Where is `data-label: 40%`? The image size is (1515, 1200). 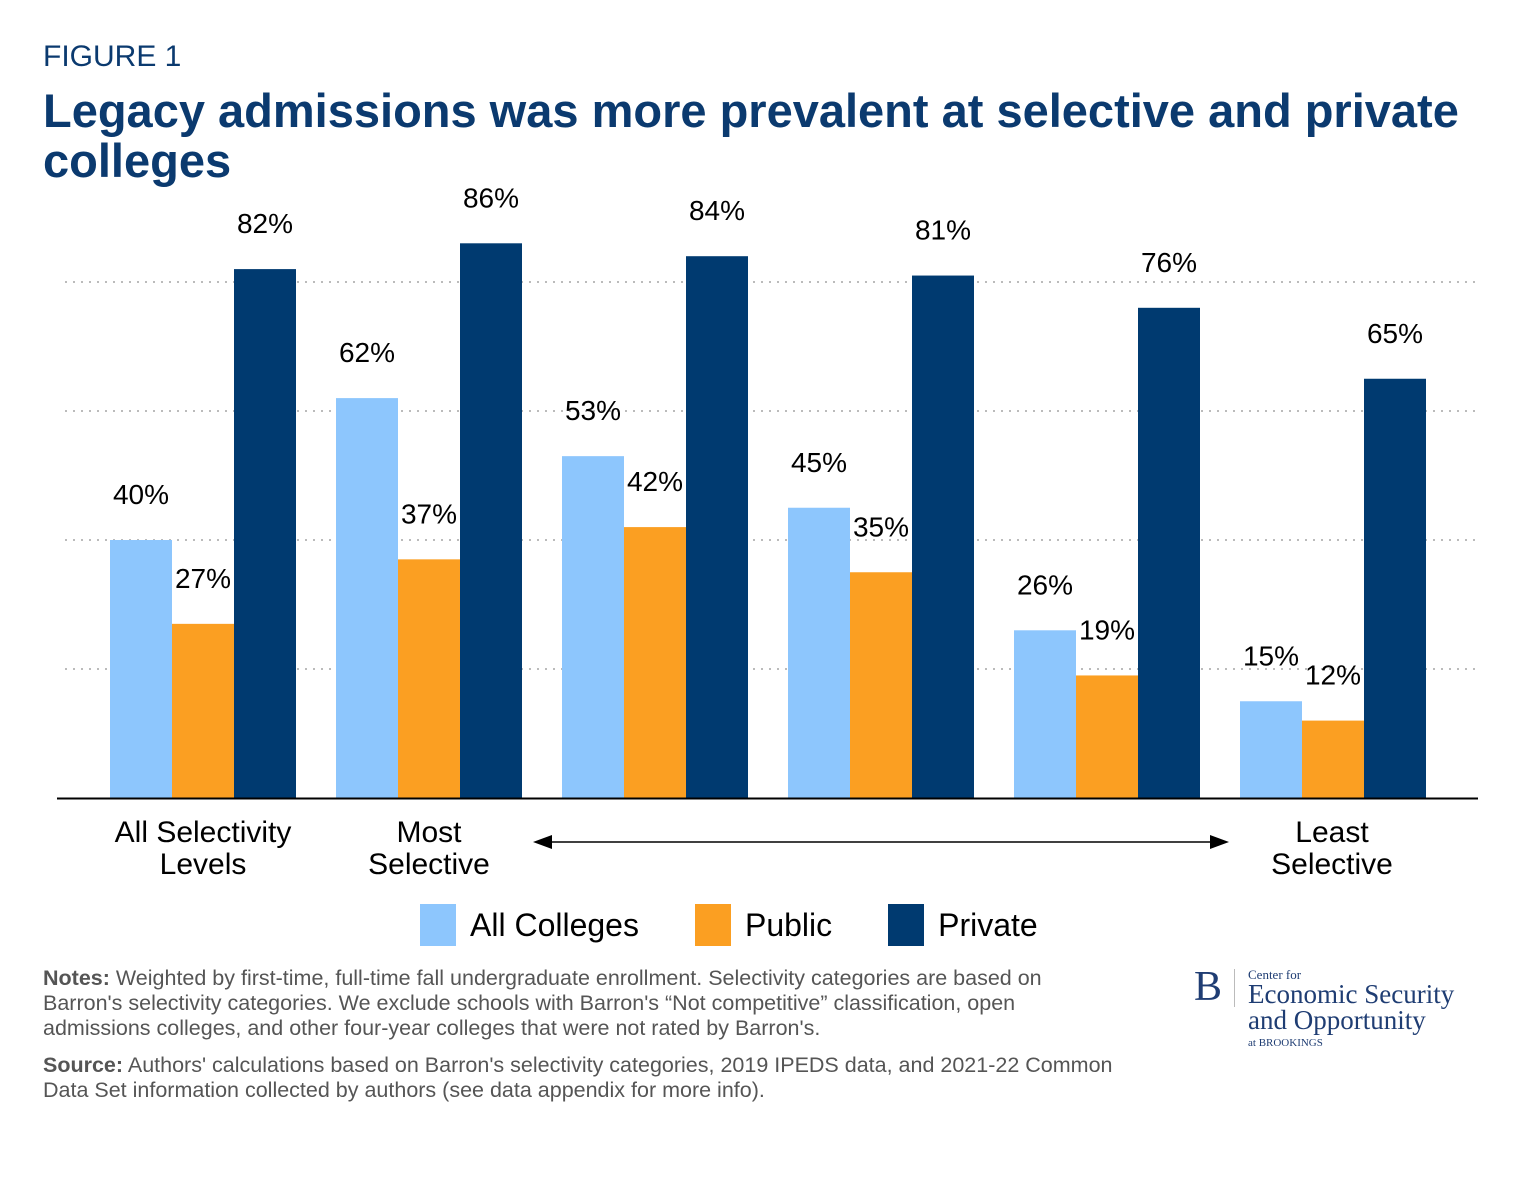
data-label: 40% is located at coordinates (141, 494).